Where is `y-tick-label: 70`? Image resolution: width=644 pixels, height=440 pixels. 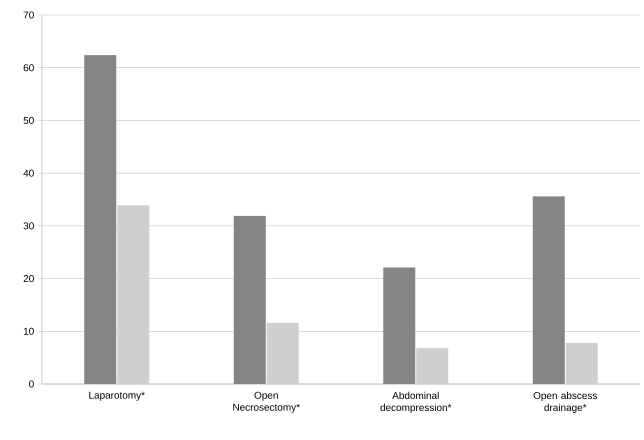 y-tick-label: 70 is located at coordinates (29, 15).